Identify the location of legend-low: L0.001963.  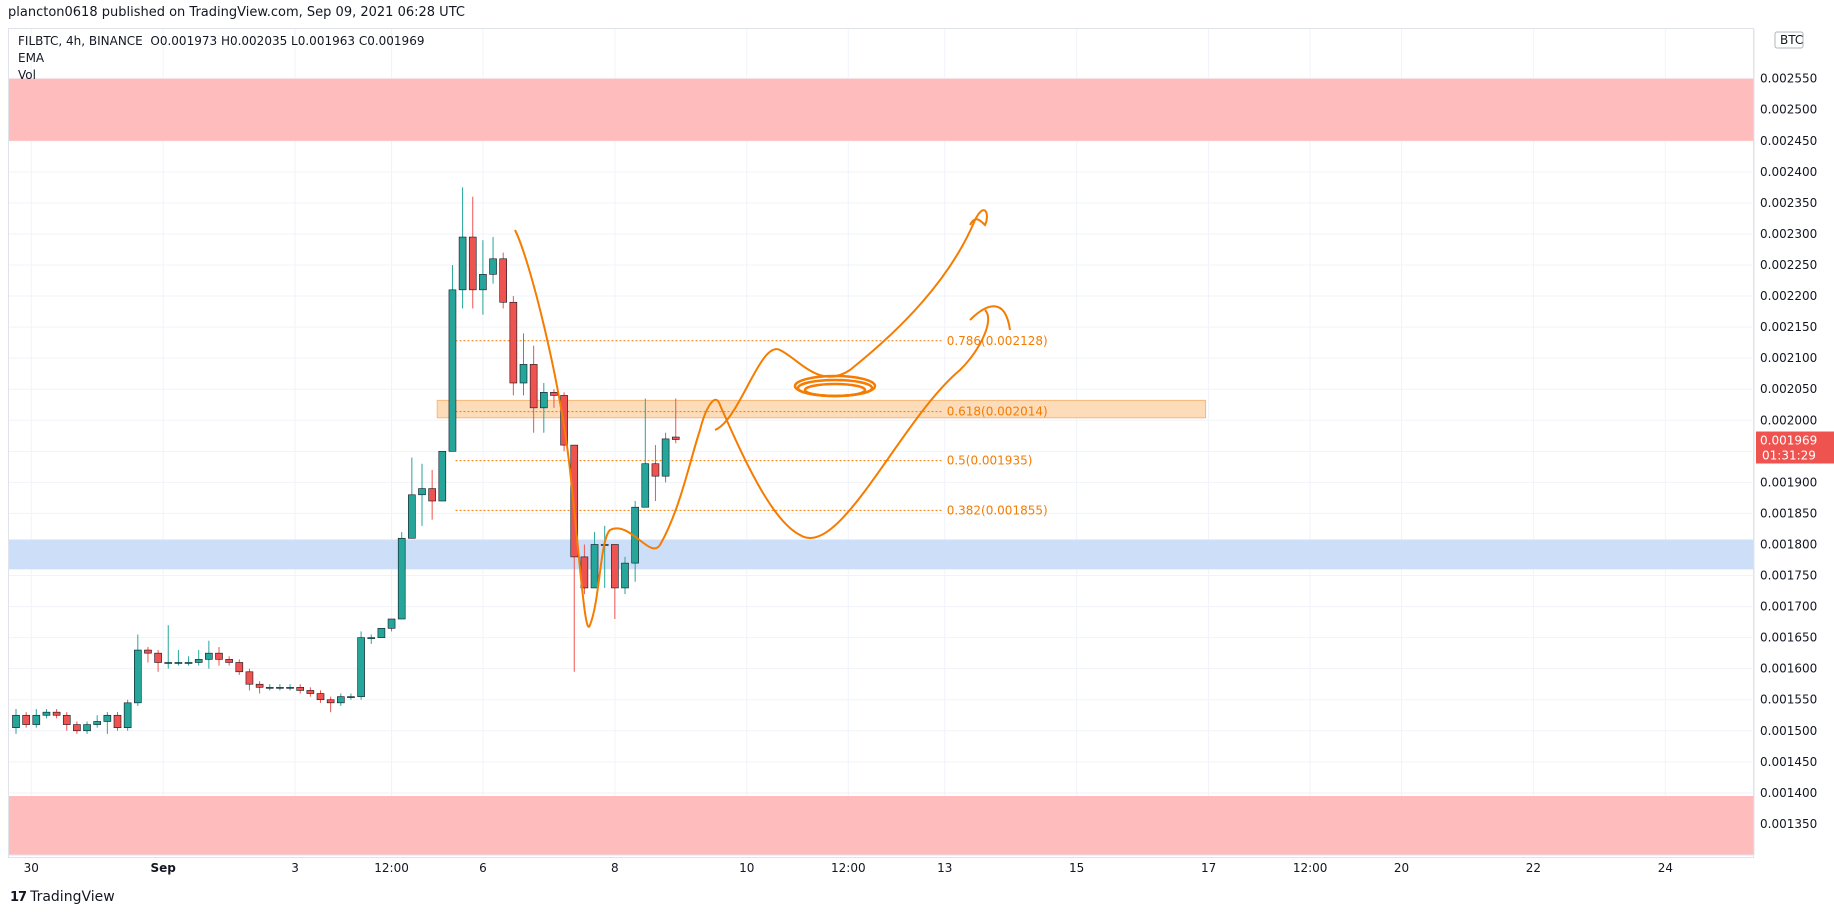
(323, 41).